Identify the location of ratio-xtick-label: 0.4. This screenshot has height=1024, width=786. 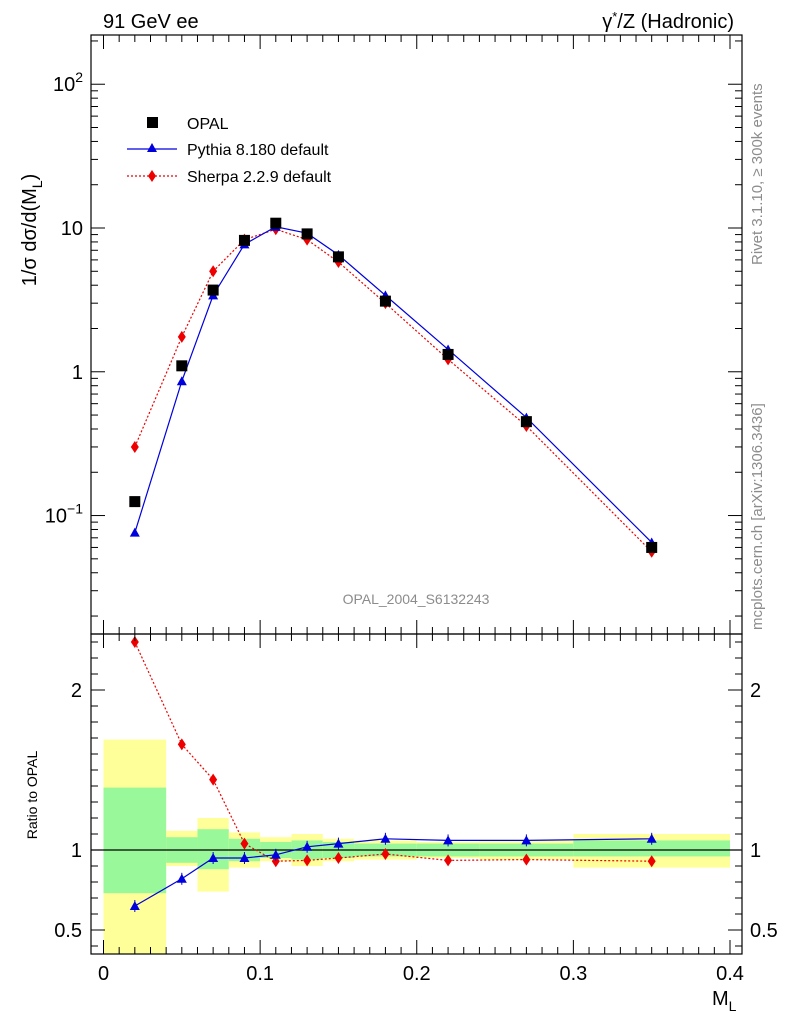
(730, 974).